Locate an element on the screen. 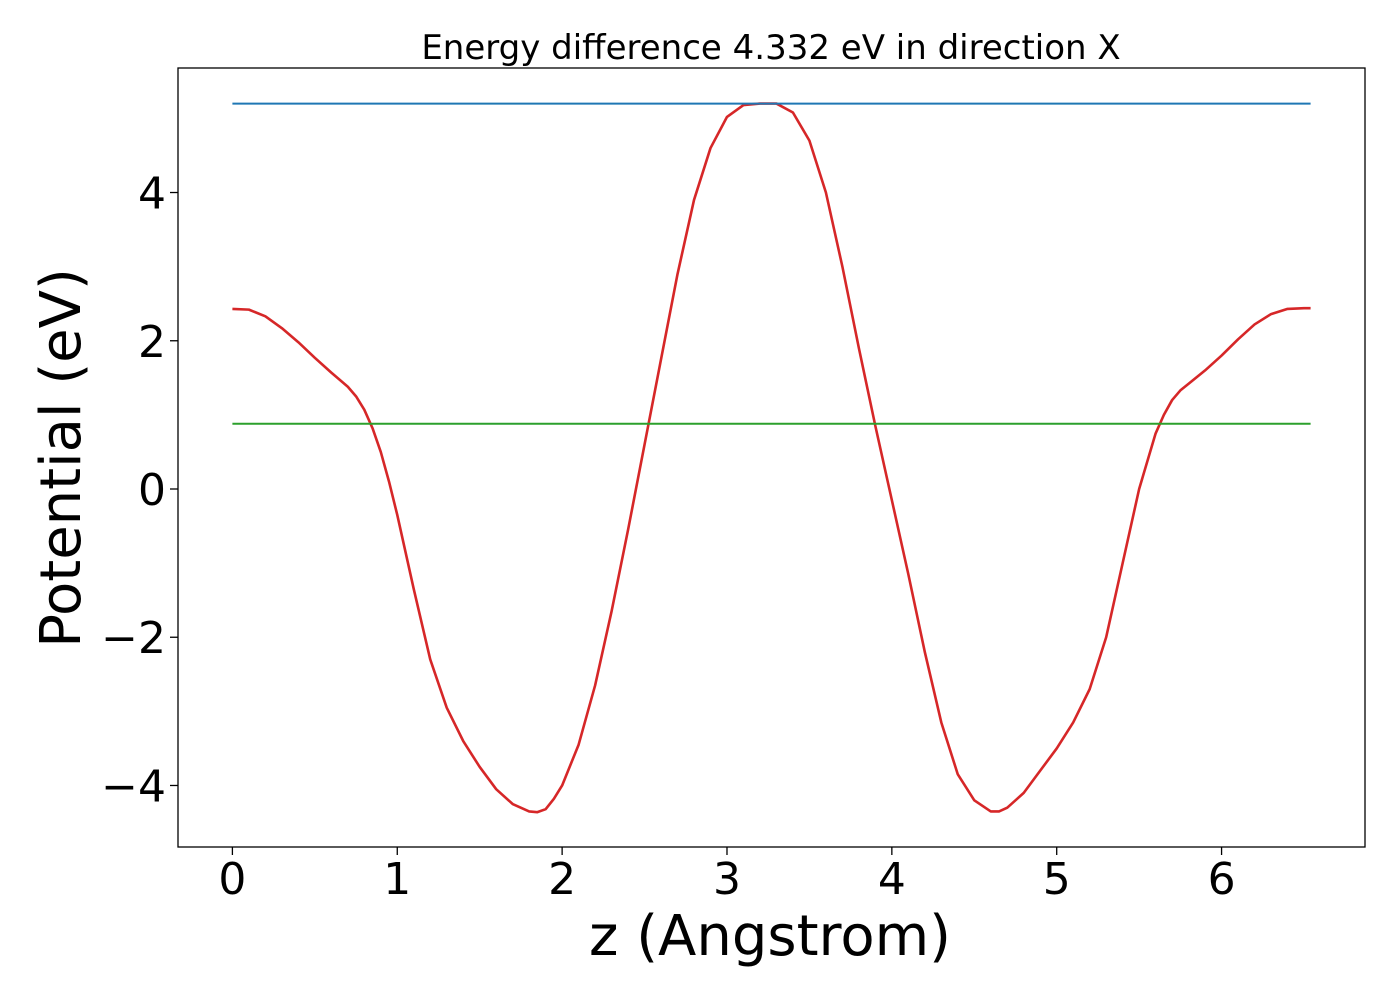 This screenshot has width=1400, height=1000. x-tick-label: 3 is located at coordinates (727, 879).